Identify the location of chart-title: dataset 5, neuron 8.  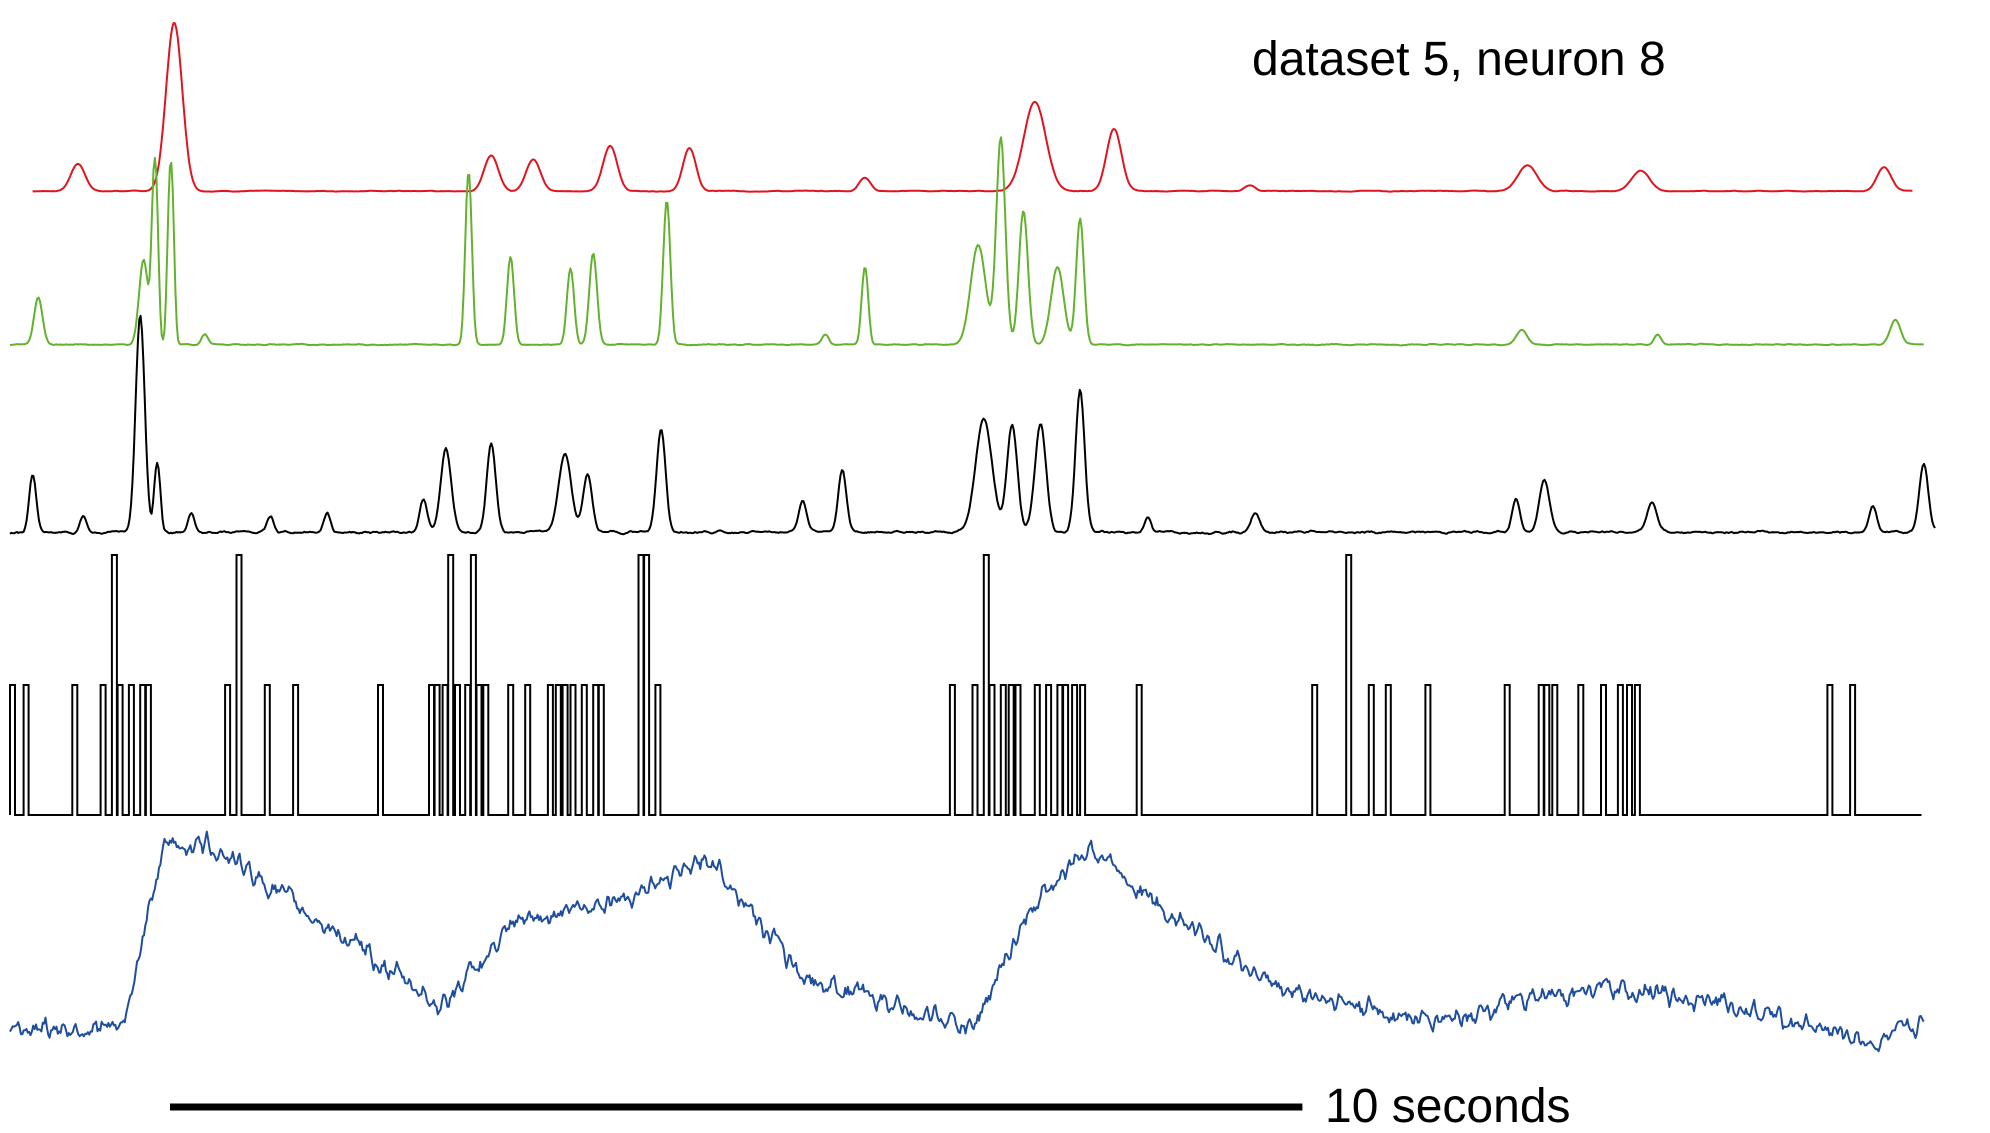
(1459, 59).